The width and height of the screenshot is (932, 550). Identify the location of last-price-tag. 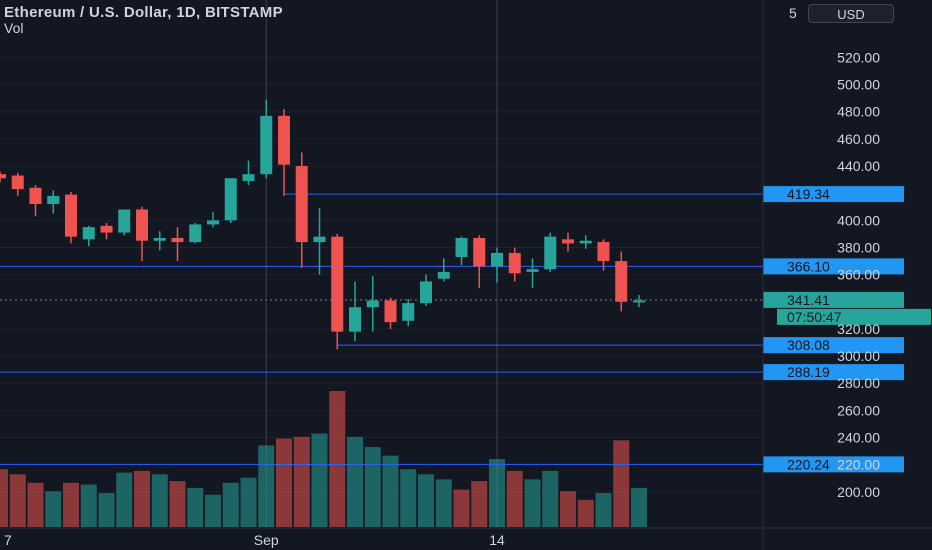
(833, 299).